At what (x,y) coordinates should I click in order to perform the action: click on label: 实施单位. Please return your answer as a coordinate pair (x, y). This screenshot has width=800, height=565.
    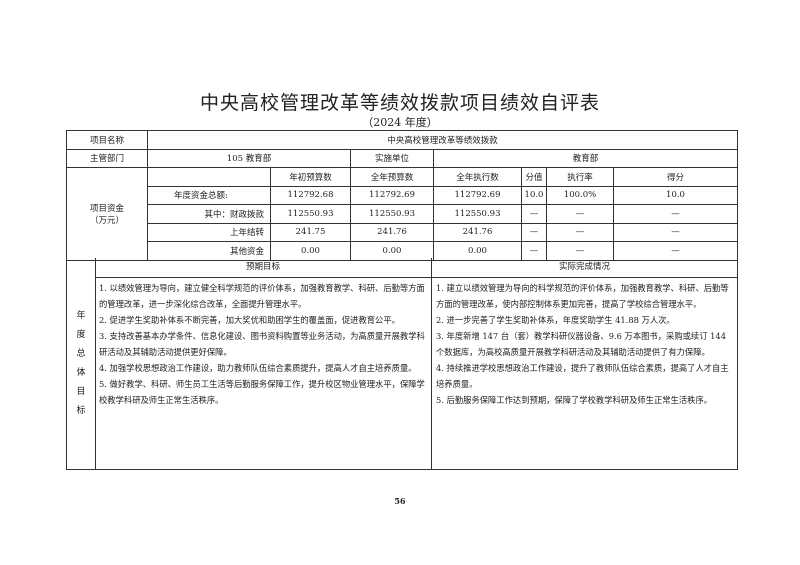
    Looking at the image, I should click on (392, 158).